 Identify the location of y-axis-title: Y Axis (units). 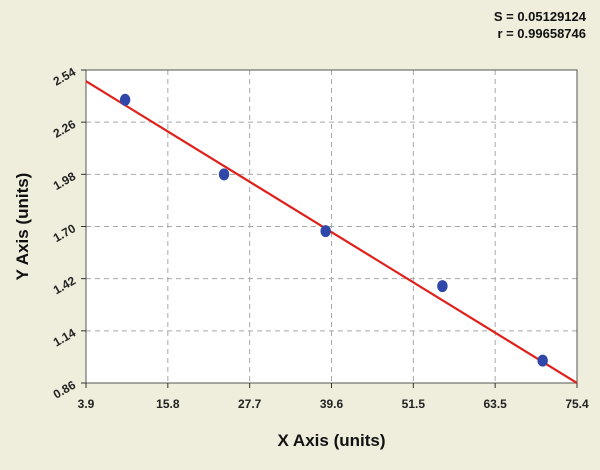
(22, 227).